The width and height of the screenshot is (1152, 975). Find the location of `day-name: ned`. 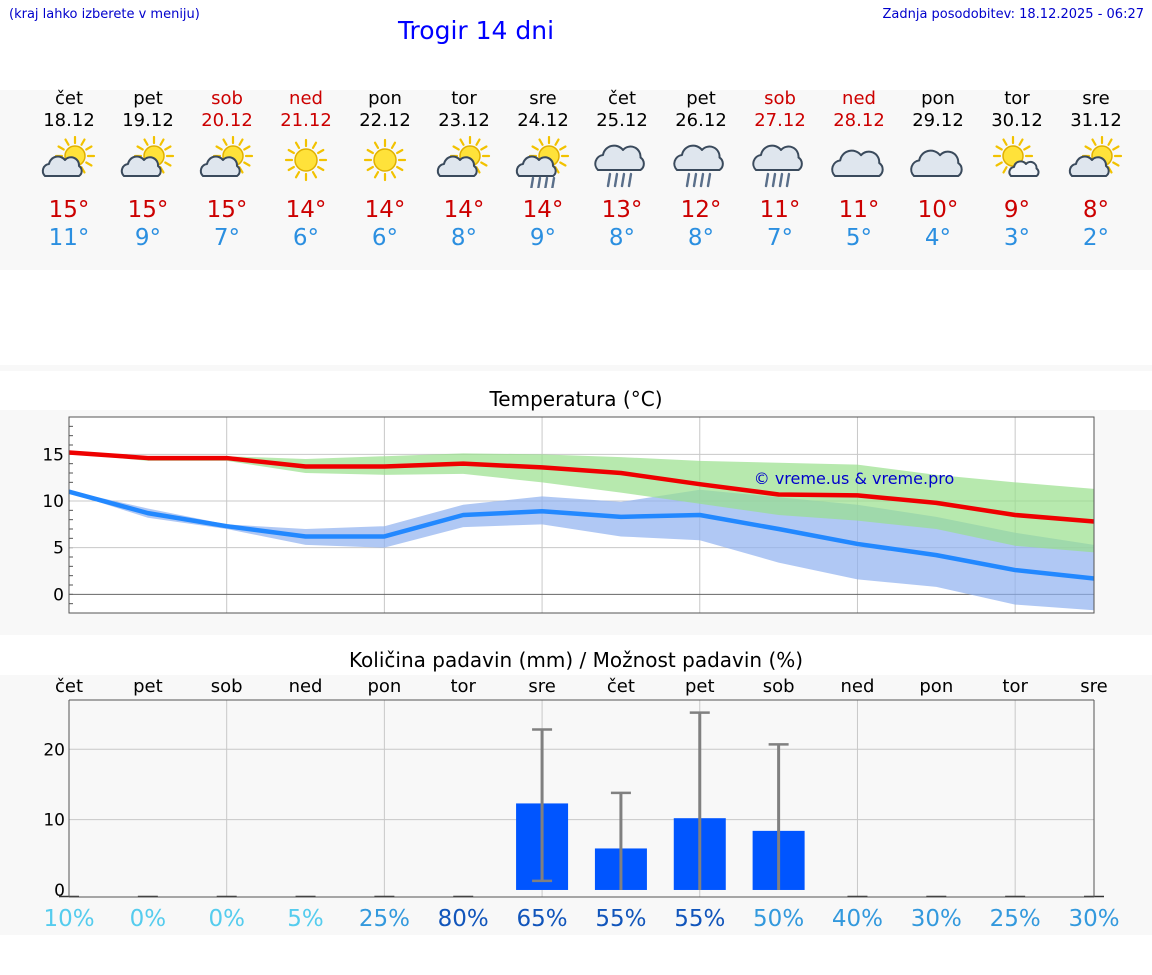

day-name: ned is located at coordinates (306, 98).